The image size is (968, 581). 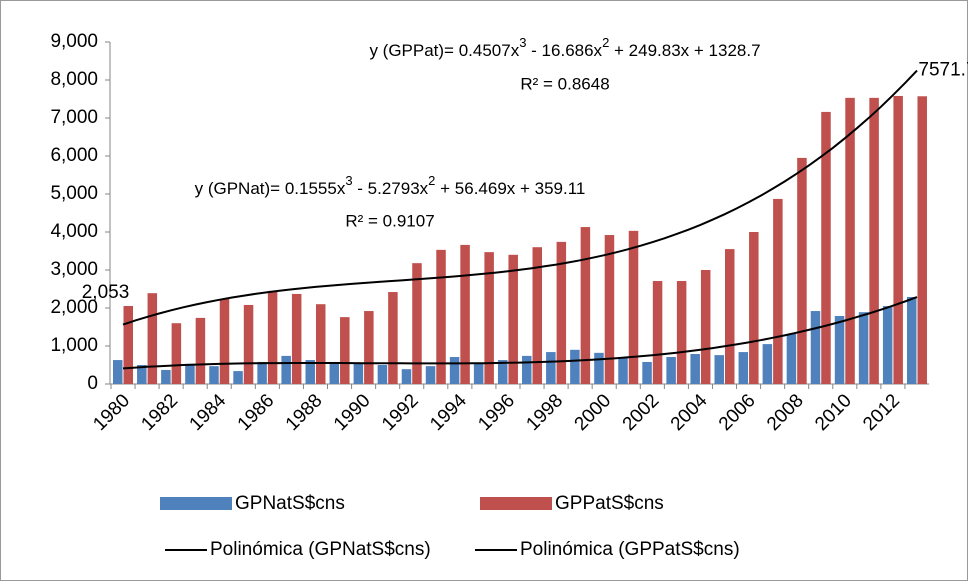 What do you see at coordinates (684, 50) in the screenshot?
I see `equation-part: + 249.83x + 1328.7` at bounding box center [684, 50].